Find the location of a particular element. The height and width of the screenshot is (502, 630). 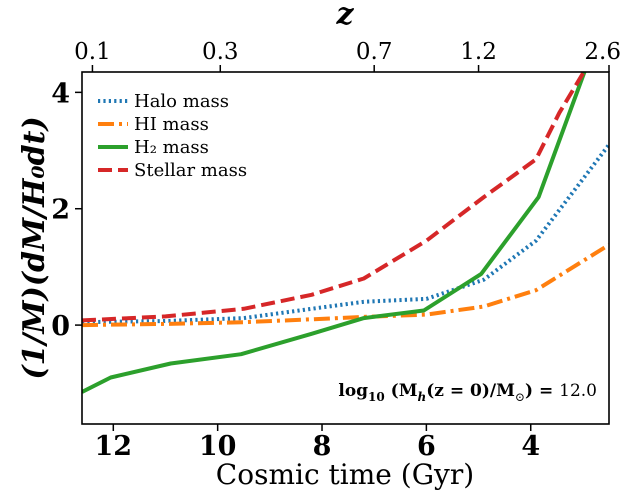

y-tick-label: 4 is located at coordinates (60, 93).